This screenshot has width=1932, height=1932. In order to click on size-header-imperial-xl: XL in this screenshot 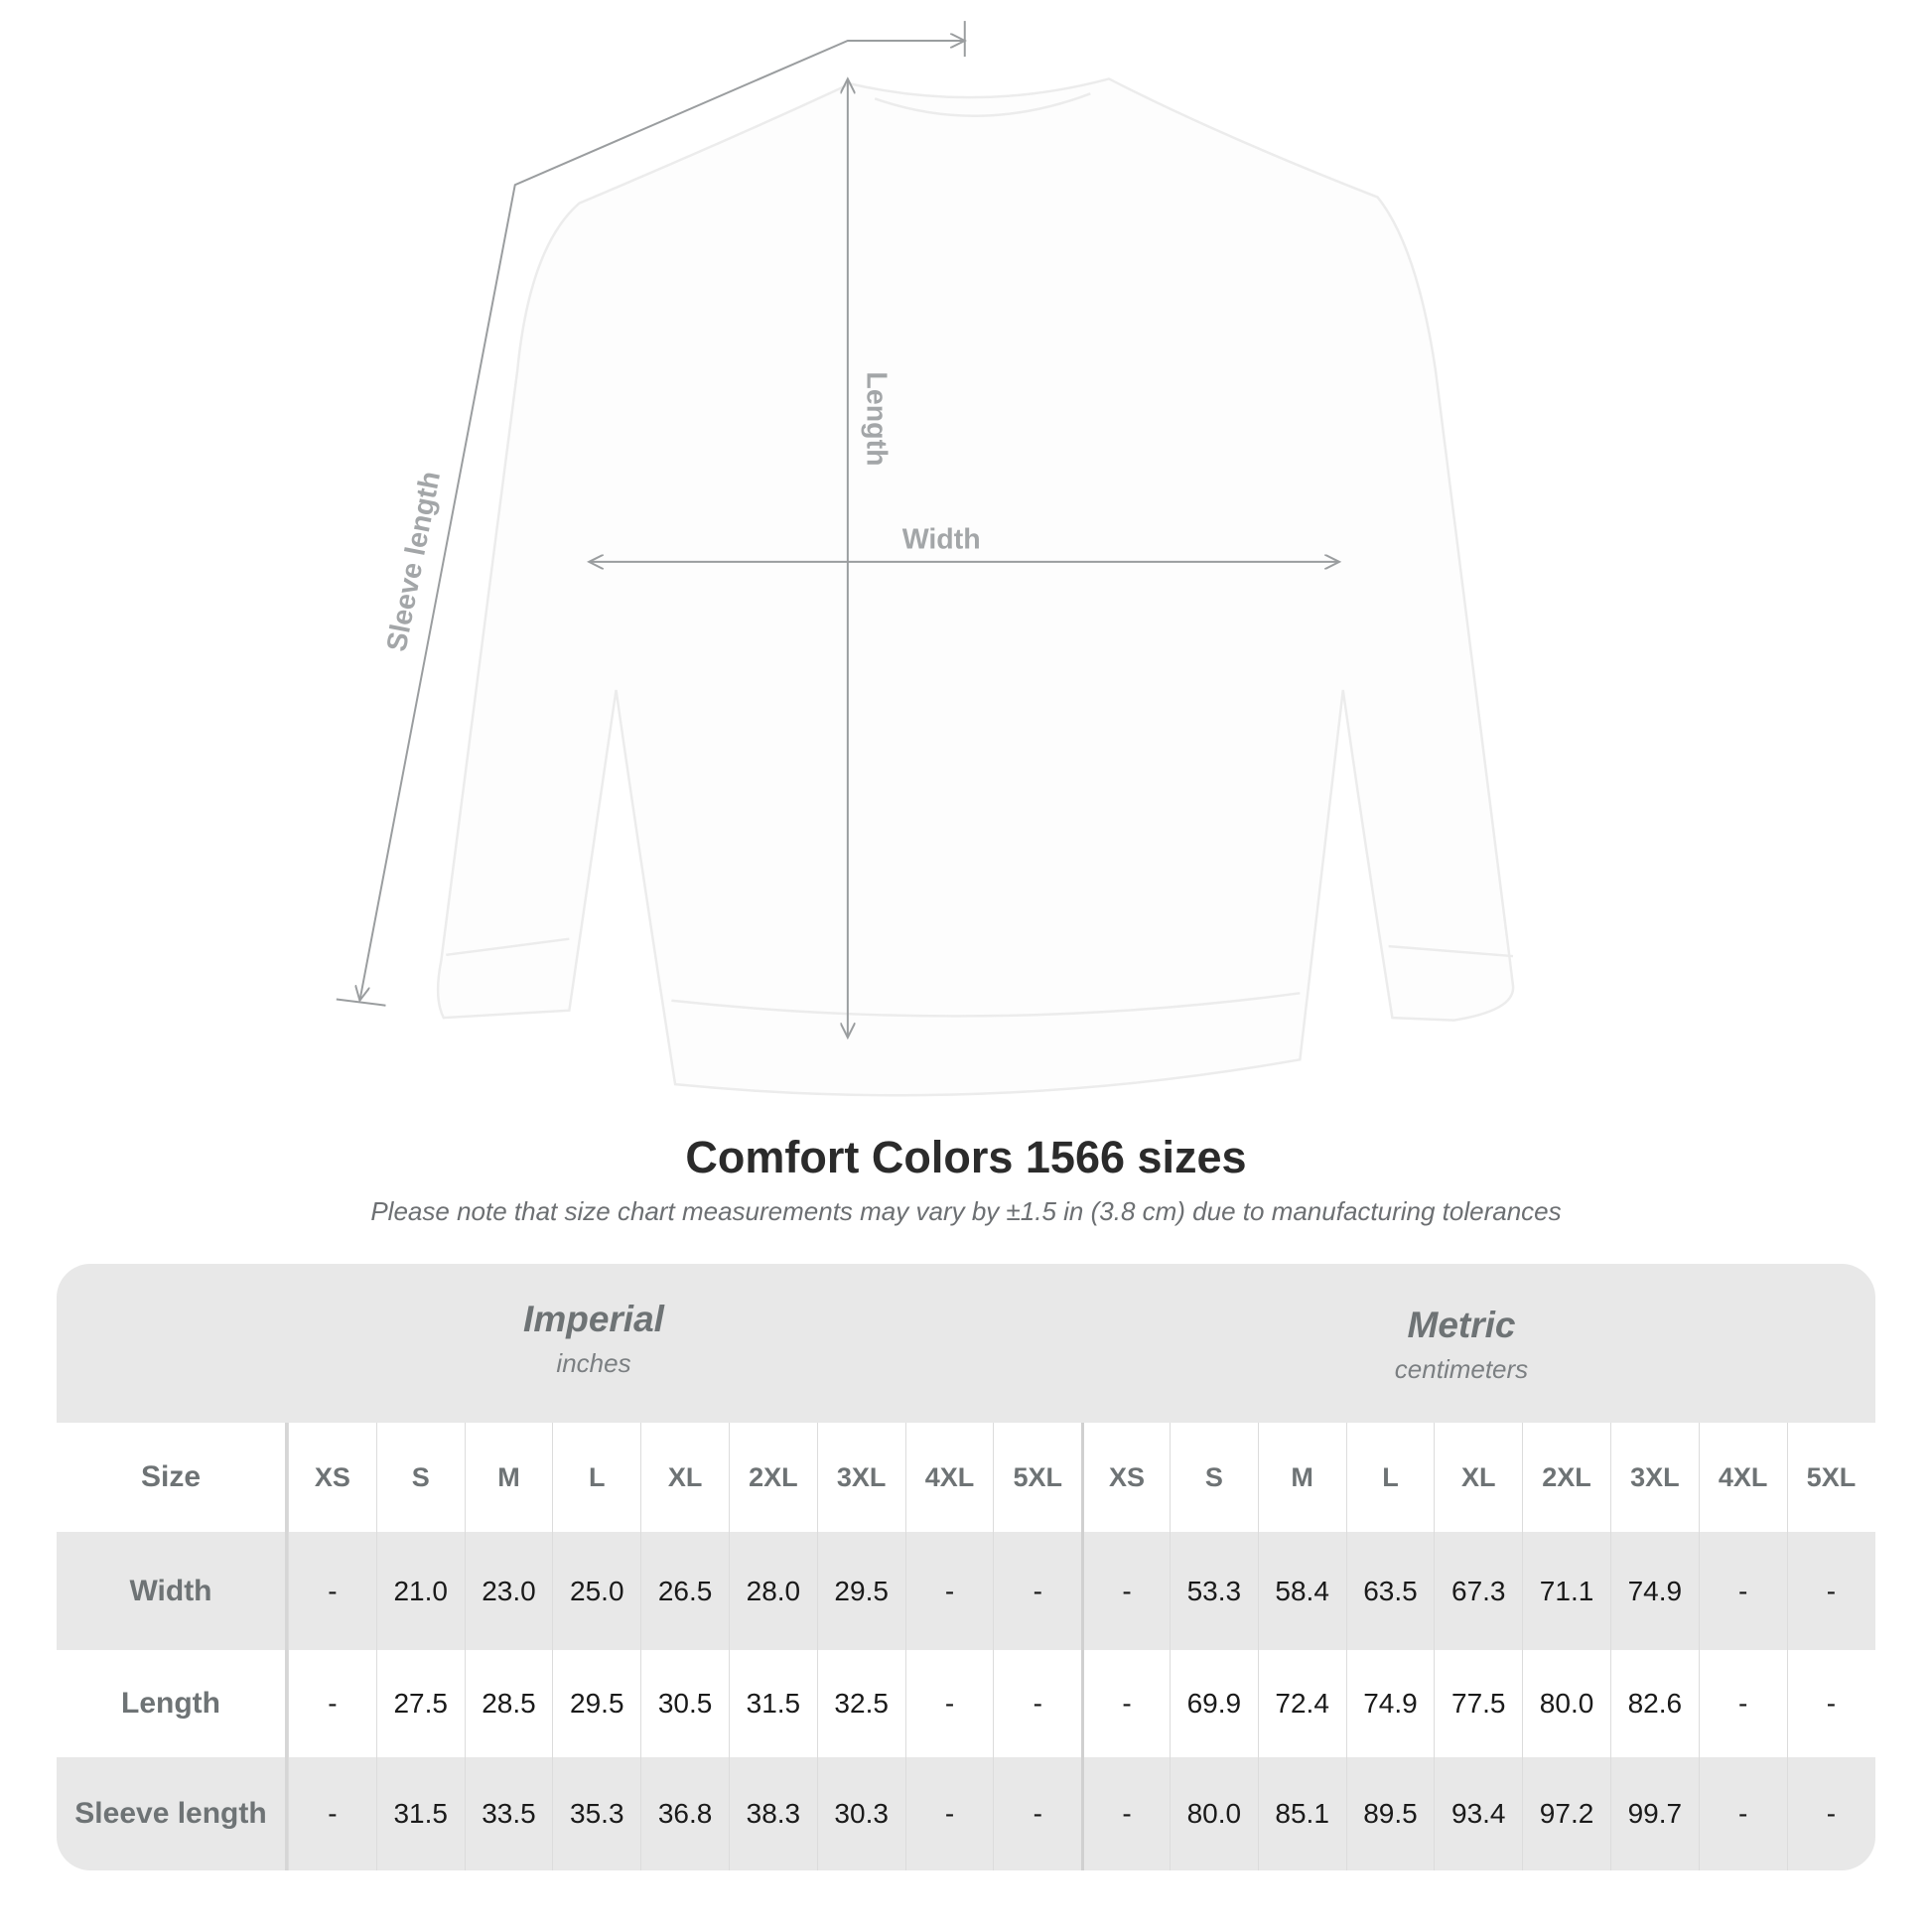, I will do `click(684, 1478)`.